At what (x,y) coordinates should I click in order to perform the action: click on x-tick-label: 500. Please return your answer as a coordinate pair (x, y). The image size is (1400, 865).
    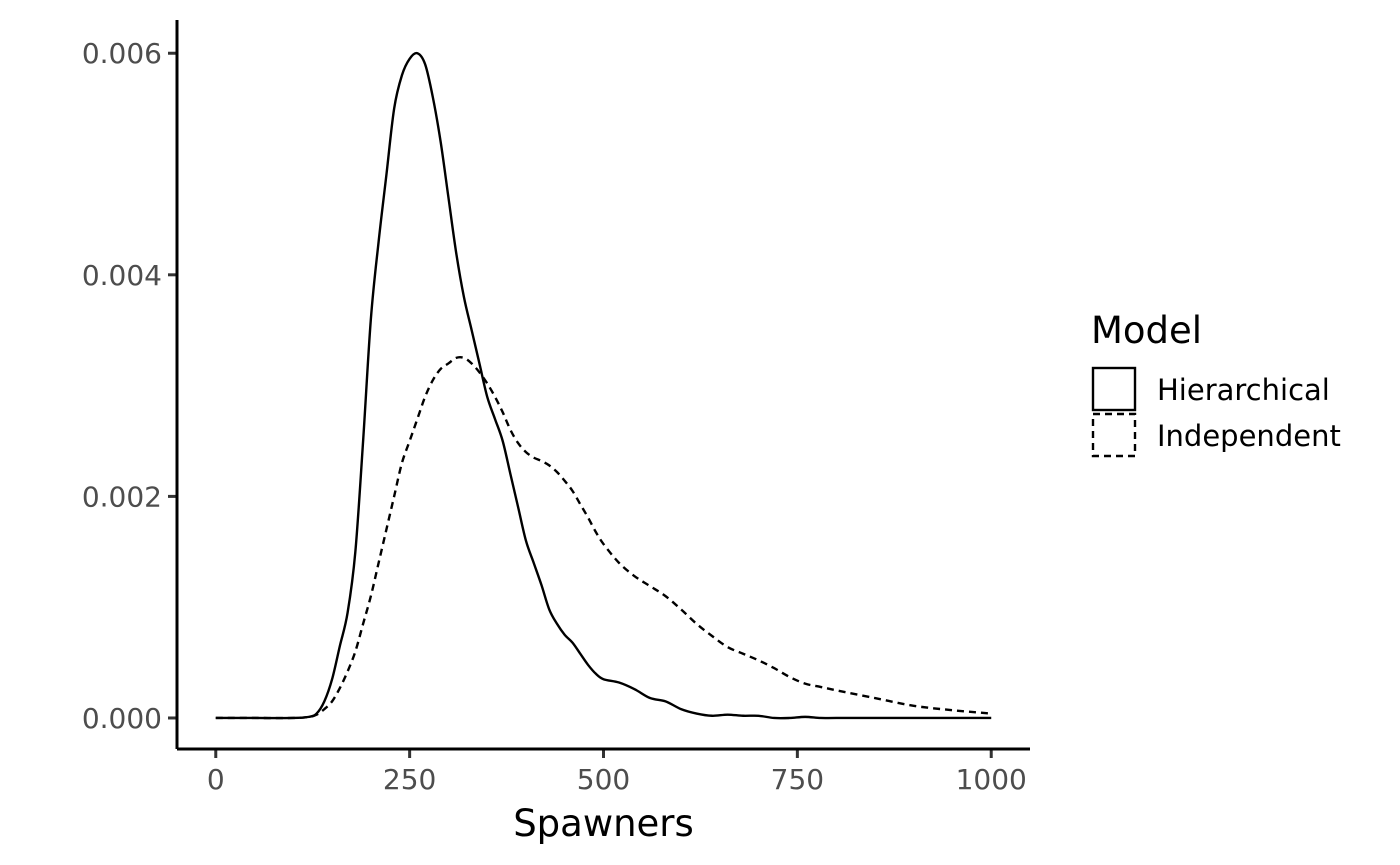
    Looking at the image, I should click on (603, 779).